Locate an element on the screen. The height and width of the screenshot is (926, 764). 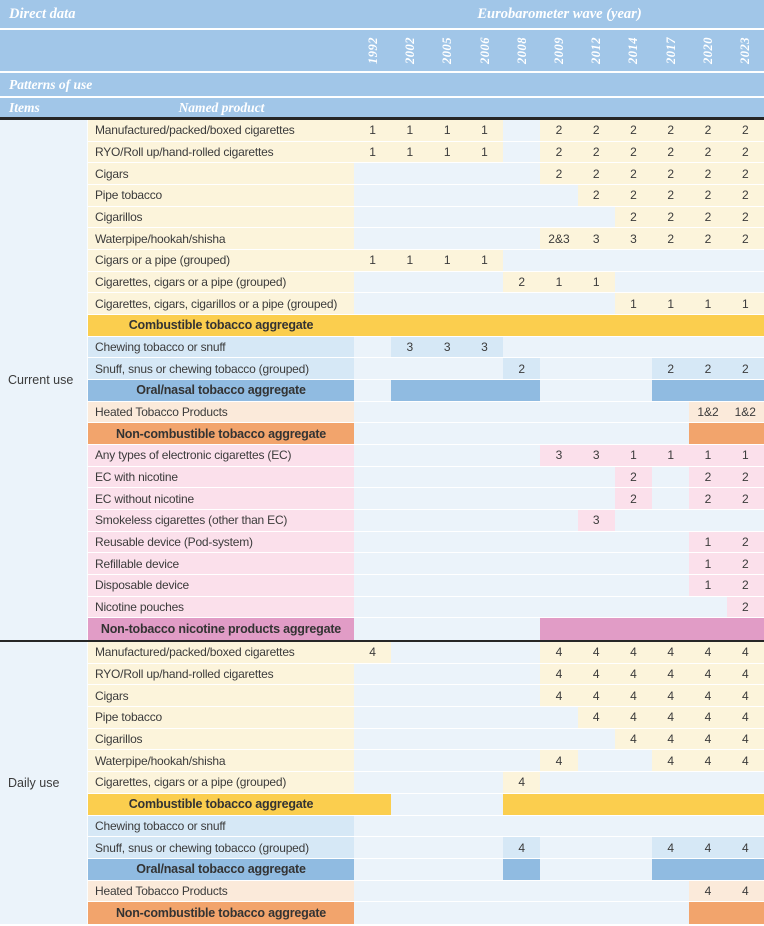
year-column-header: 1992 is located at coordinates (373, 50).